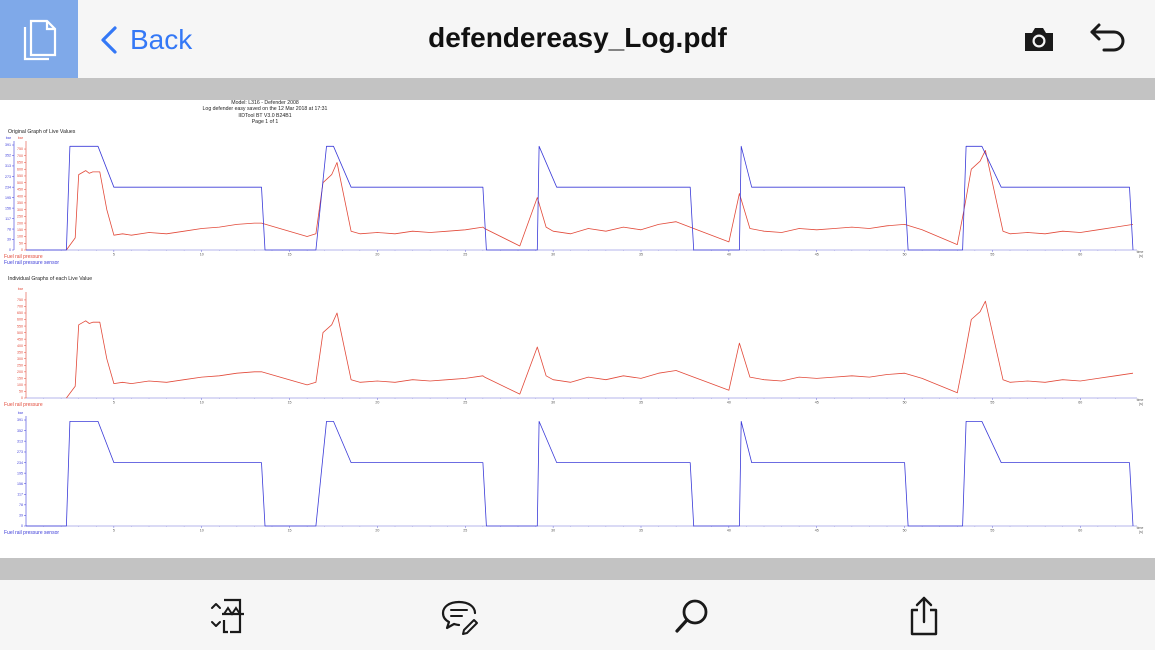  I want to click on document-button, so click(39, 39).